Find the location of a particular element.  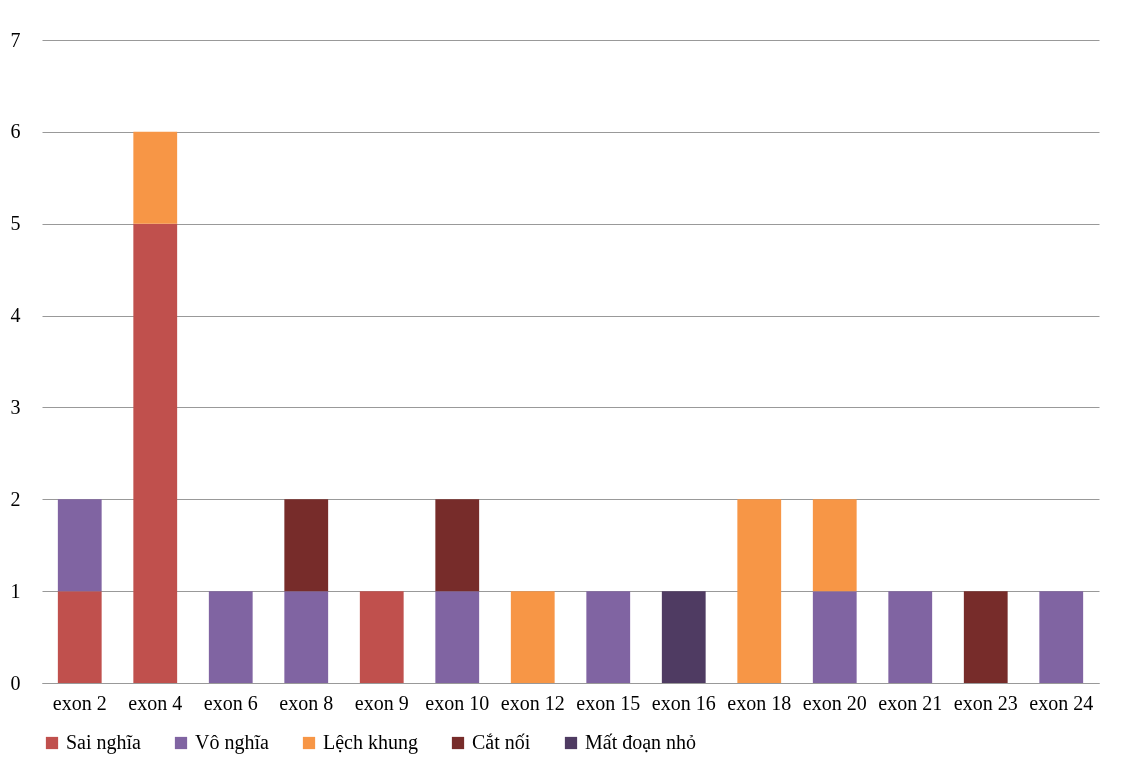

x-tick-label: exon 12 is located at coordinates (532, 702).